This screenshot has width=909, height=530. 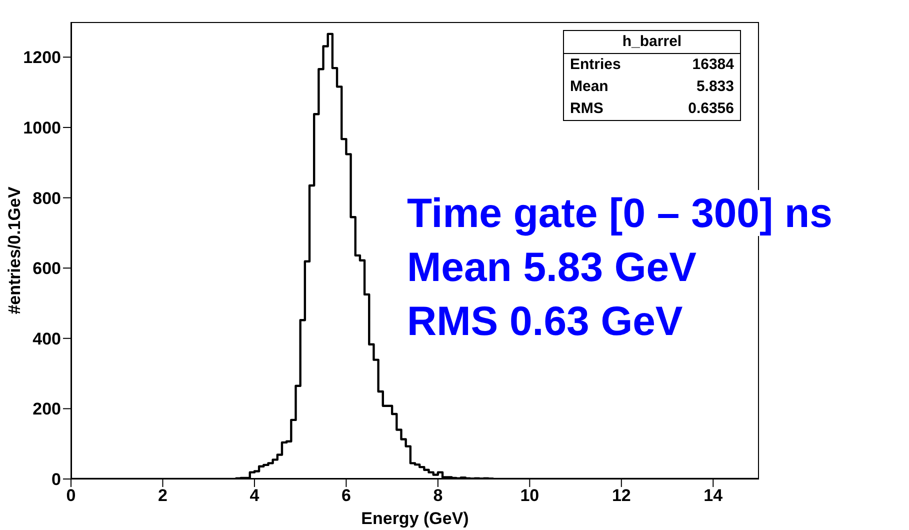 What do you see at coordinates (163, 496) in the screenshot?
I see `x-tick-label: 2` at bounding box center [163, 496].